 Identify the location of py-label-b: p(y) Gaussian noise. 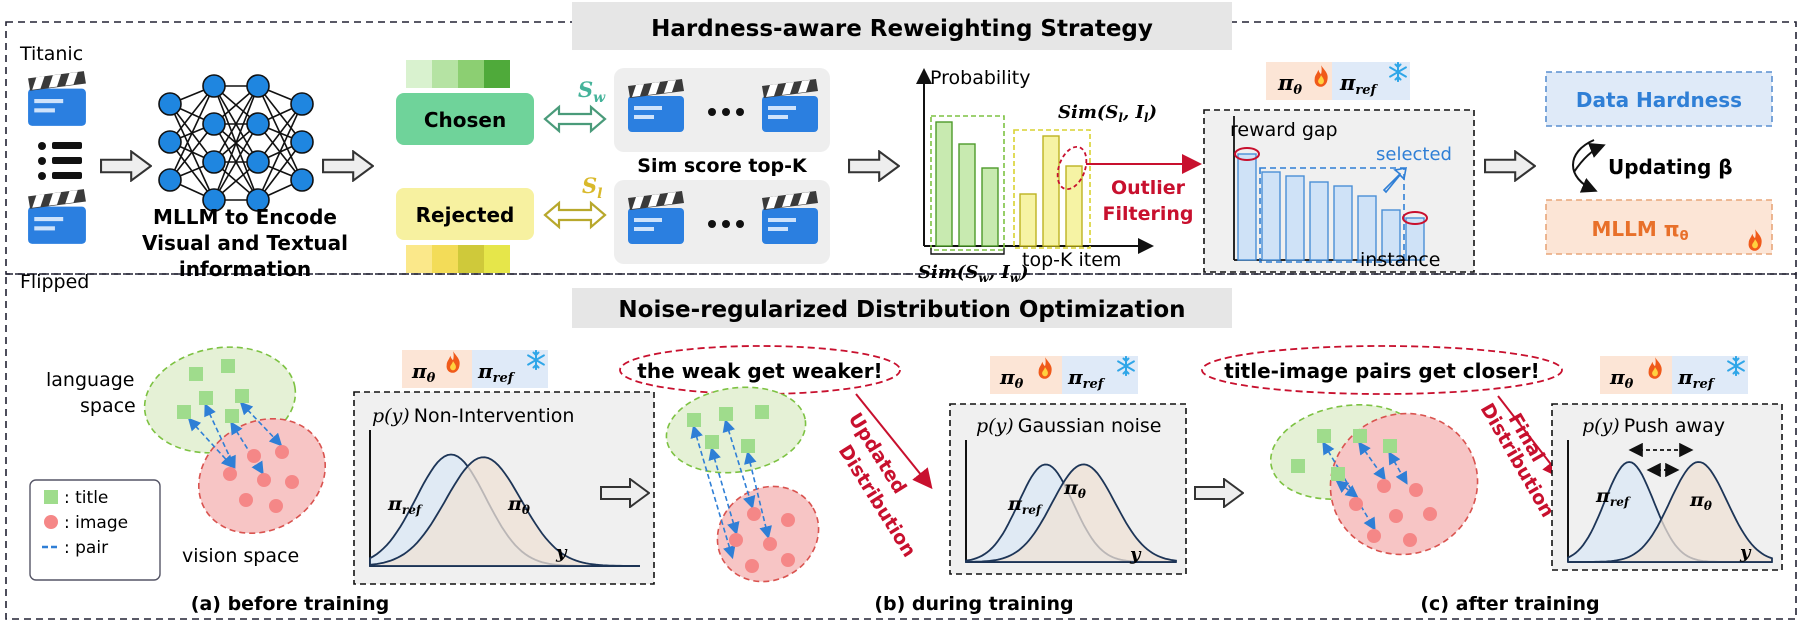
(1068, 426).